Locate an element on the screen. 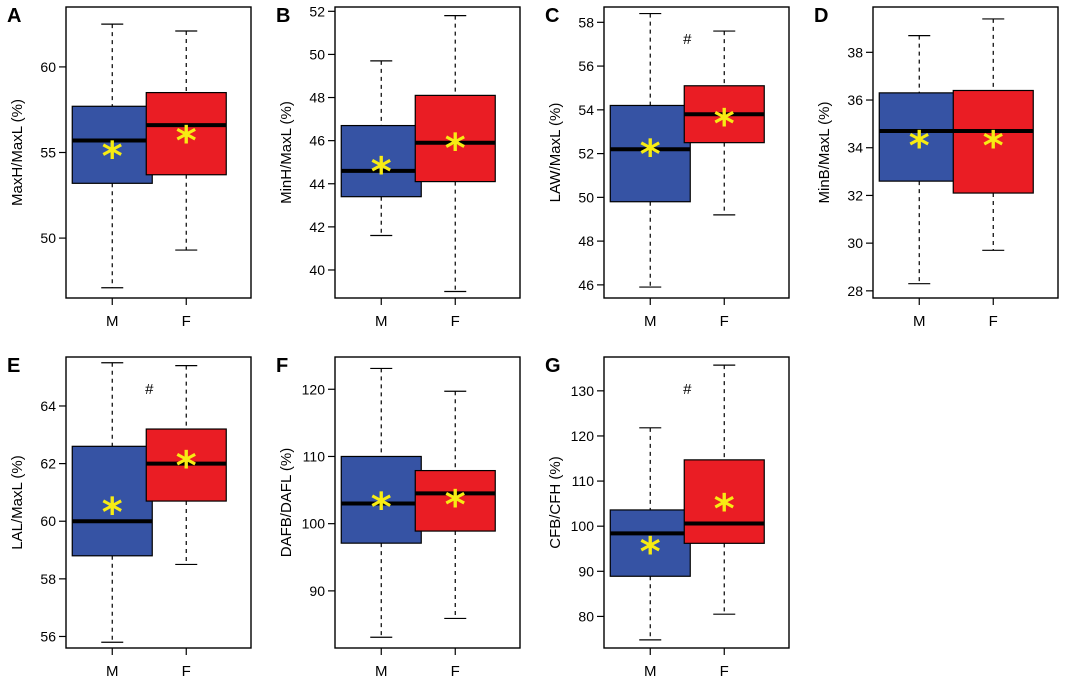 The image size is (1072, 700). panel-f: F DAFB/DAFL (%) 90 100 110 120 * M * F is located at coordinates (398, 517).